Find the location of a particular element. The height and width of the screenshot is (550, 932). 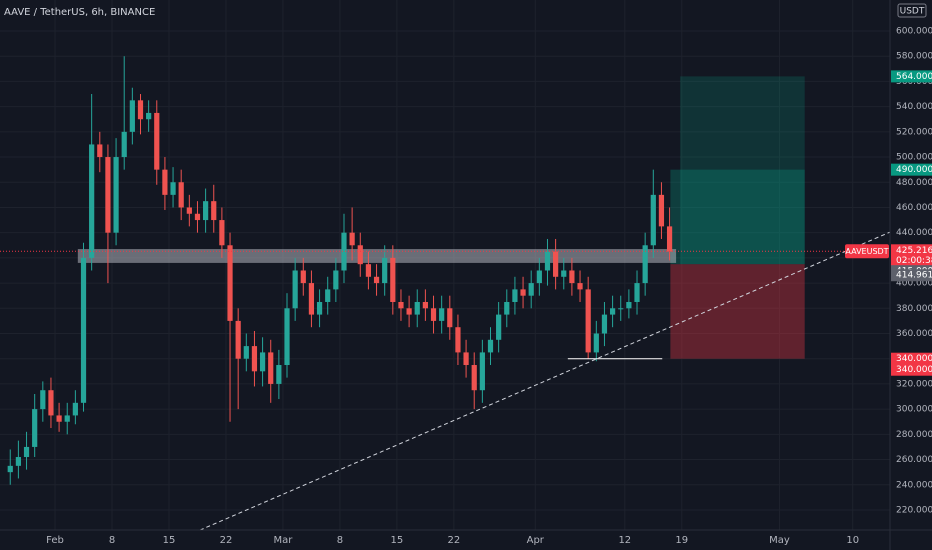

price-tag-label: 340.000 is located at coordinates (914, 370).